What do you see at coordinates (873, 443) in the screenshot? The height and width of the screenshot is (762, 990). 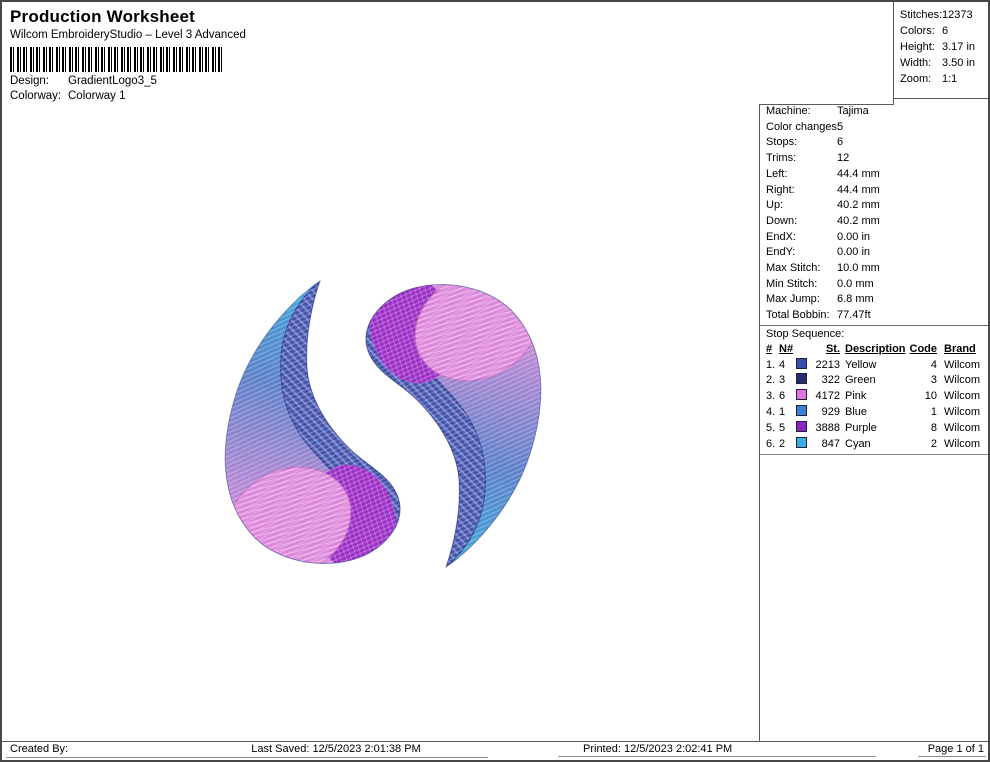 I see `stop-sequence-row: 6. 2 847 Cyan 2 Wilcom` at bounding box center [873, 443].